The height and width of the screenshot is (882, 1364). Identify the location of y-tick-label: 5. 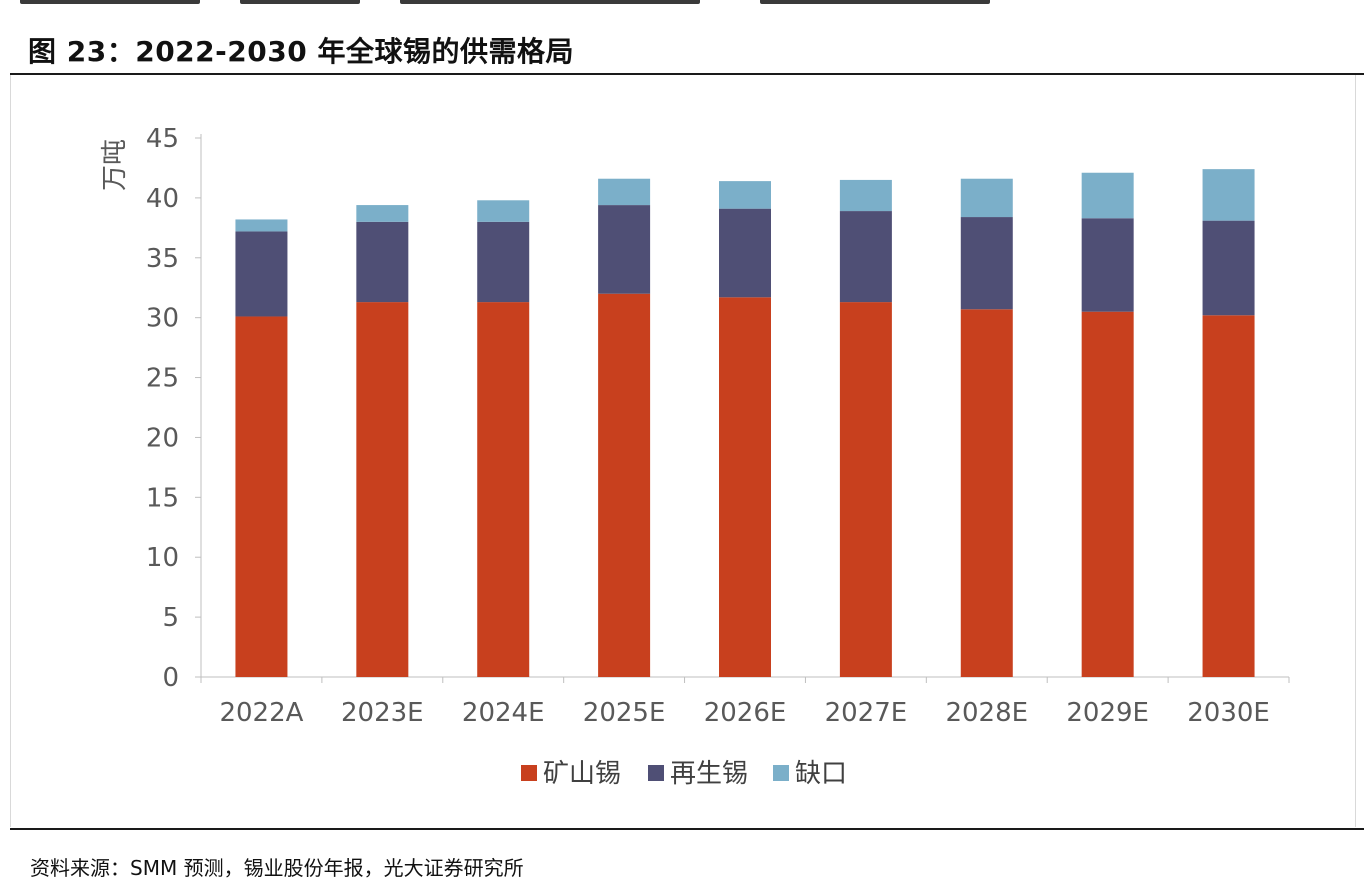
(170, 618).